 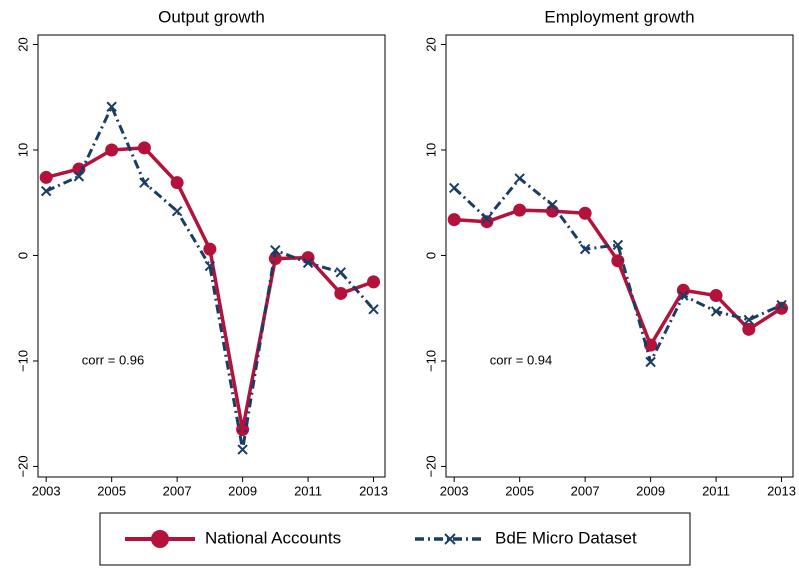 I want to click on chart-title: Output growth, so click(x=211, y=16).